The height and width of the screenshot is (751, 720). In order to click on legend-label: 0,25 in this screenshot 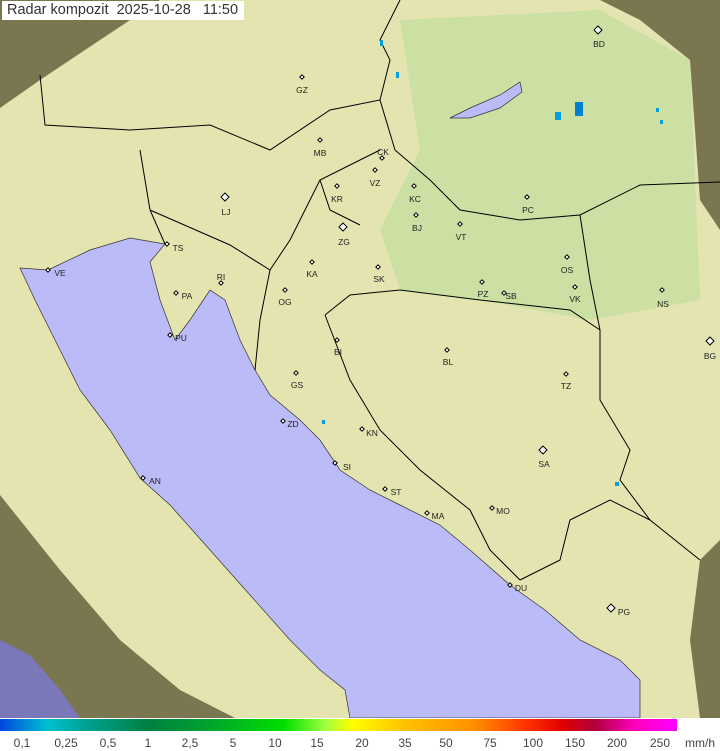, I will do `click(66, 743)`.